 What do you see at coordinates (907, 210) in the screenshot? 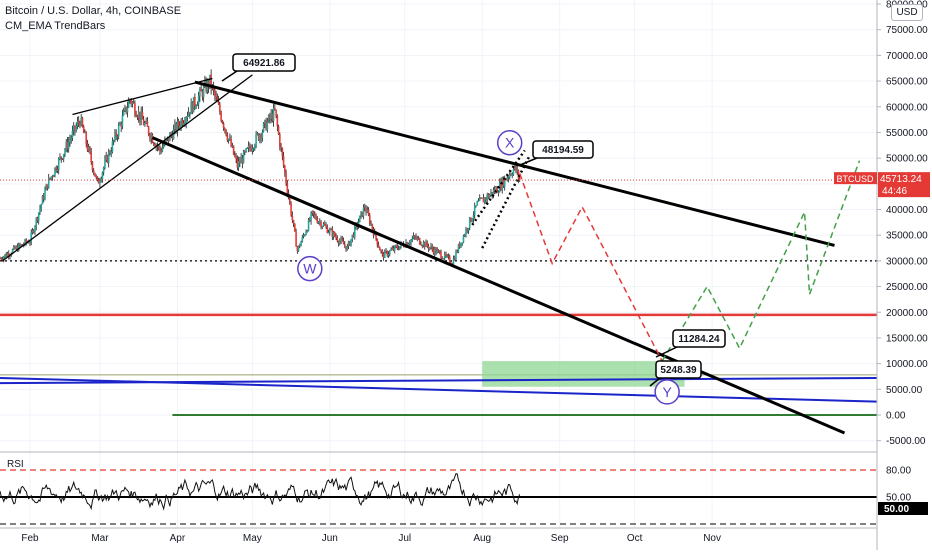
I see `y-tick-label: 40000.00` at bounding box center [907, 210].